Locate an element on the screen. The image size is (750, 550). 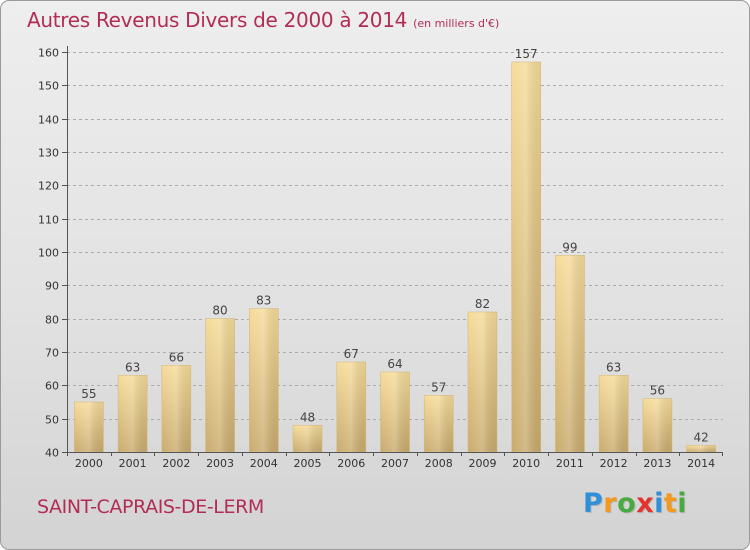
x-tick-label: 2003 is located at coordinates (220, 463).